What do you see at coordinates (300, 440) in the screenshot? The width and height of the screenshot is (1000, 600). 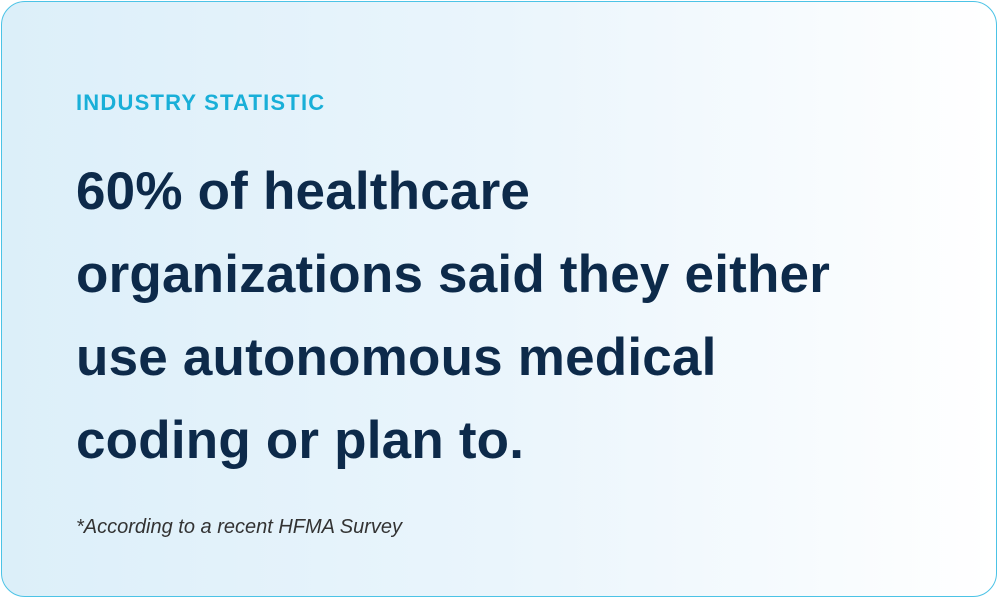 I see `statement-line: coding or plan to.` at bounding box center [300, 440].